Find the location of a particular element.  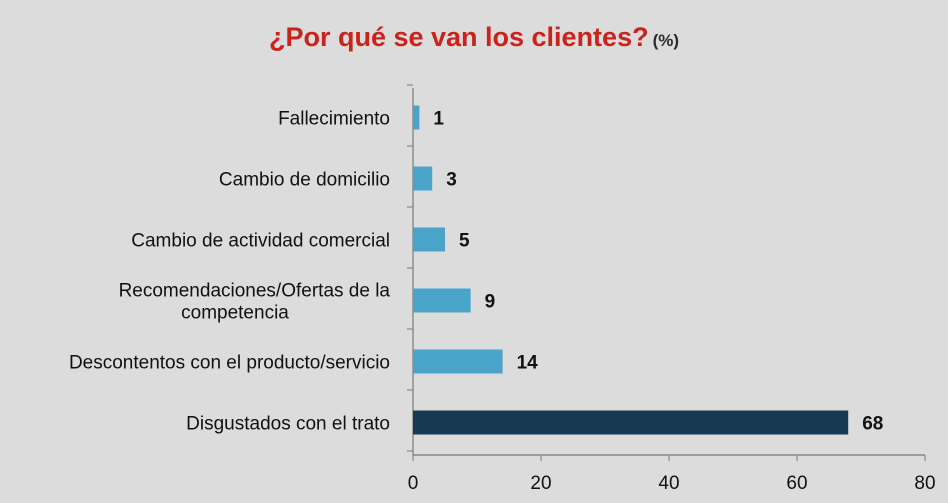

x-tick-label: 60 is located at coordinates (796, 483).